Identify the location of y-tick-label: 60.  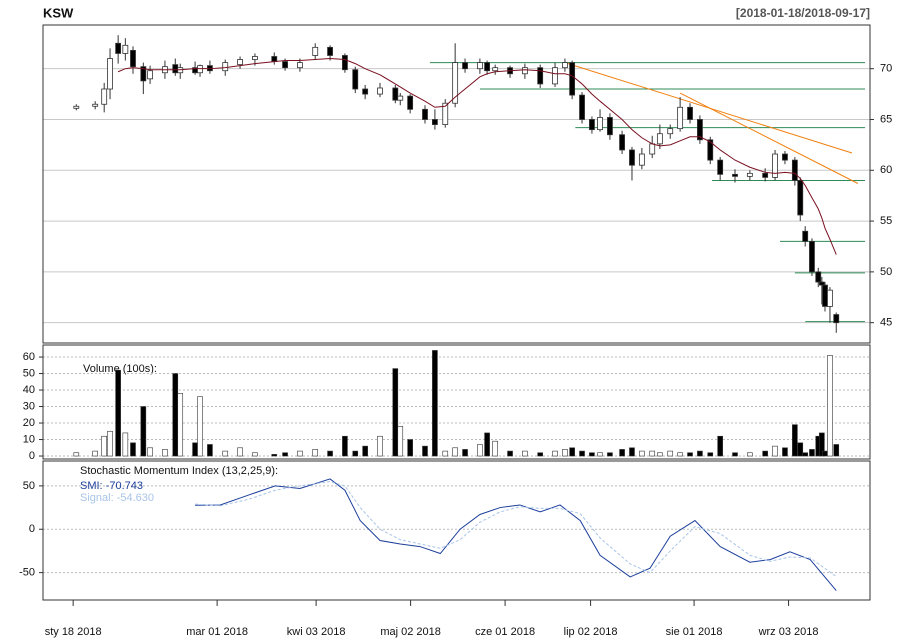
(29, 357).